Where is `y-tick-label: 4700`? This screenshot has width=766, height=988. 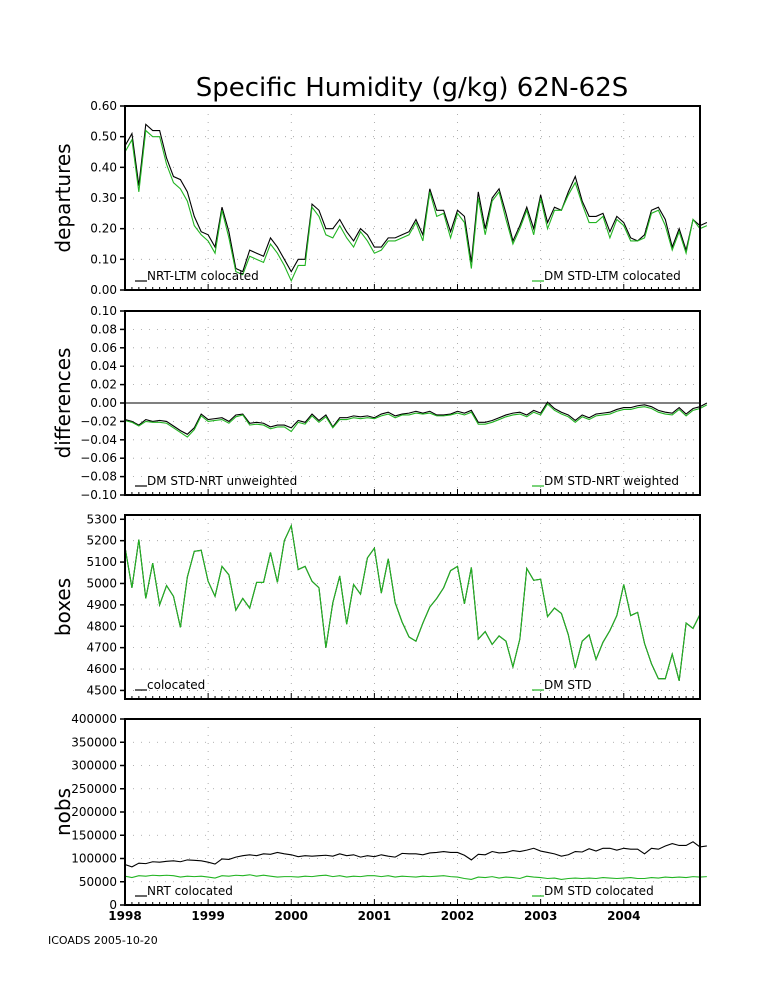
y-tick-label: 4700 is located at coordinates (101, 648).